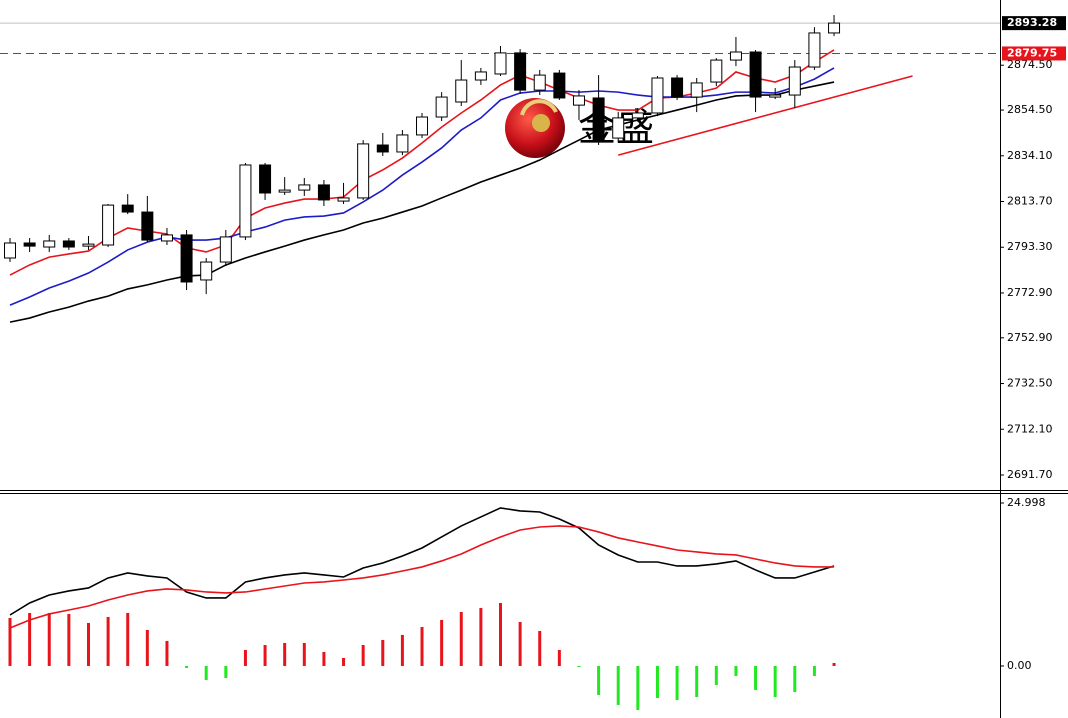 The image size is (1068, 718). I want to click on logo: 金盛, so click(579, 128).